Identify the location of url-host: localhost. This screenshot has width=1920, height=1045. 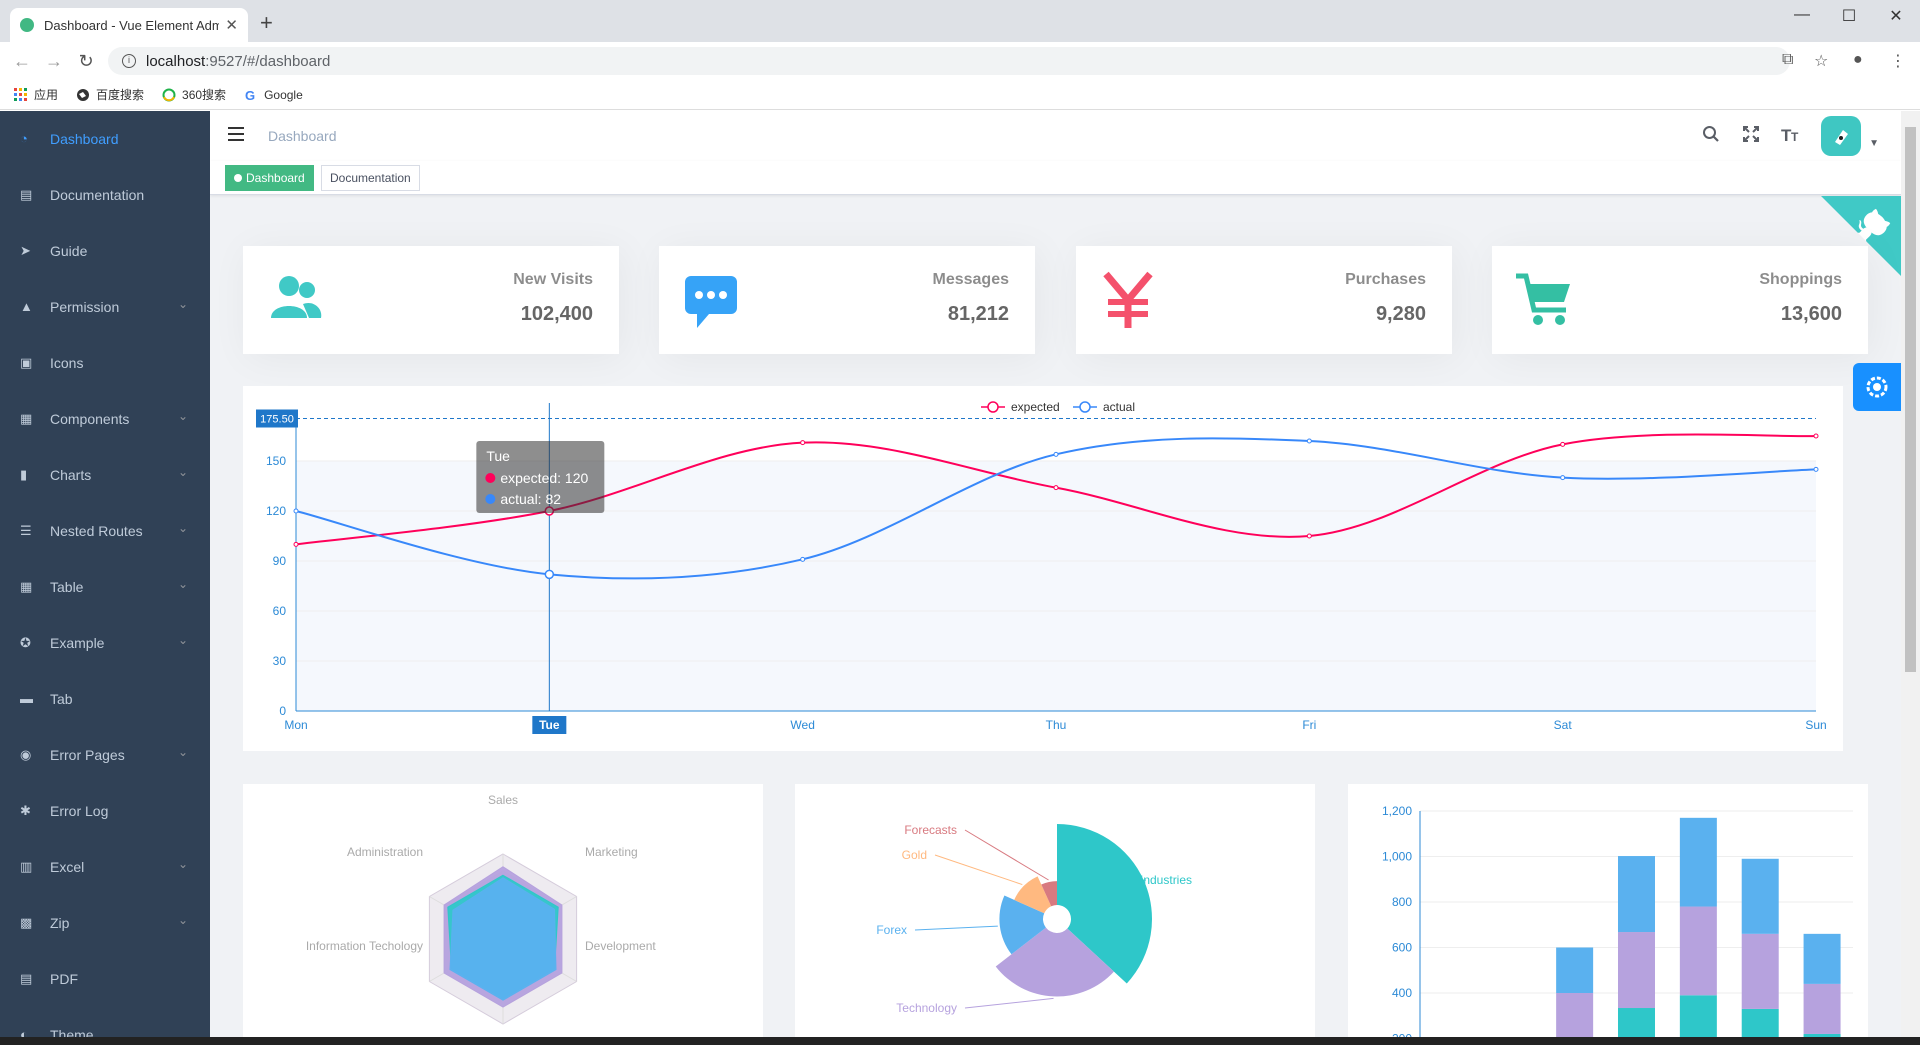
(176, 61).